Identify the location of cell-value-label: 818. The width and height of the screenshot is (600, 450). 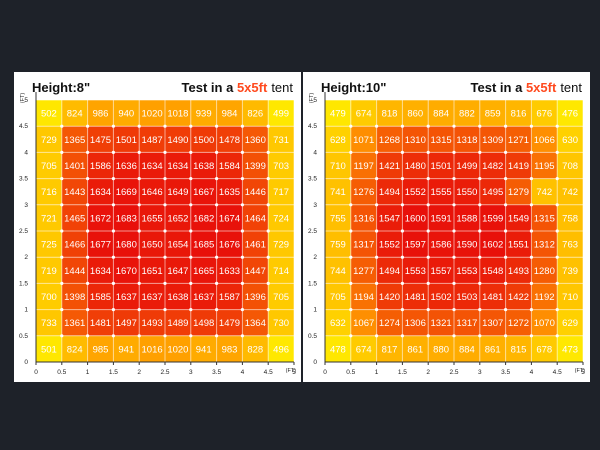
(390, 114).